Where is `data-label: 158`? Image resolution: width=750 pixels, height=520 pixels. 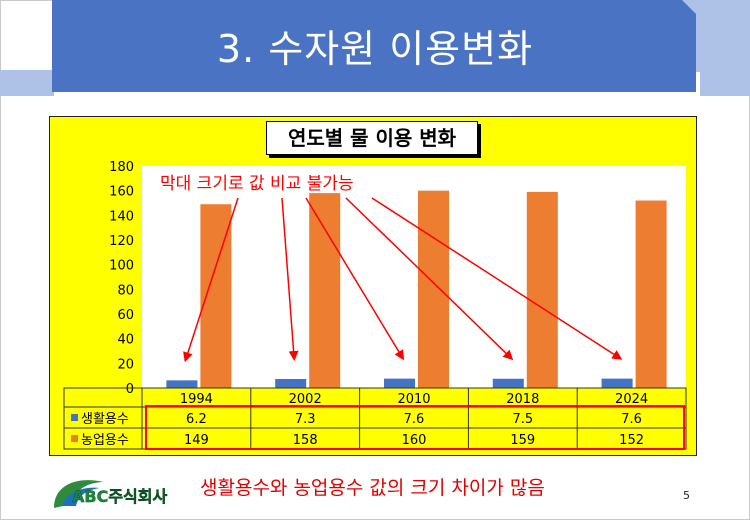
data-label: 158 is located at coordinates (305, 440).